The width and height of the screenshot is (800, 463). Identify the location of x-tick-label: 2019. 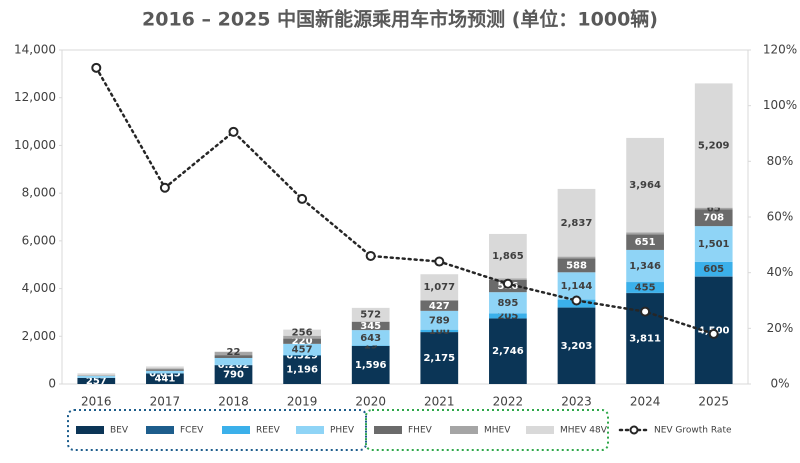
(302, 402).